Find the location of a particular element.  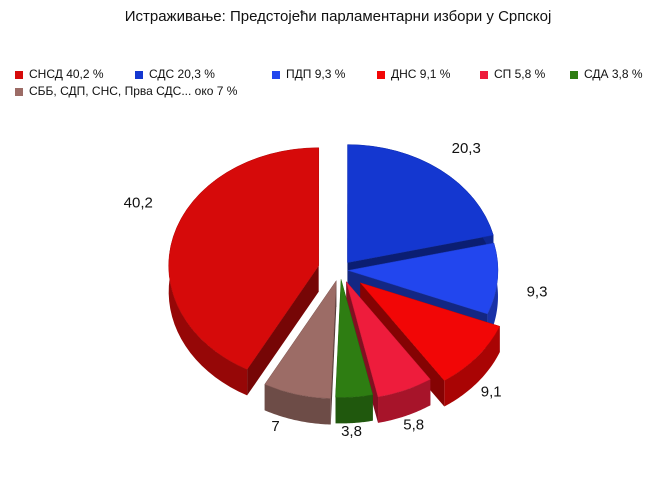

value-label: 9,3 is located at coordinates (537, 291).